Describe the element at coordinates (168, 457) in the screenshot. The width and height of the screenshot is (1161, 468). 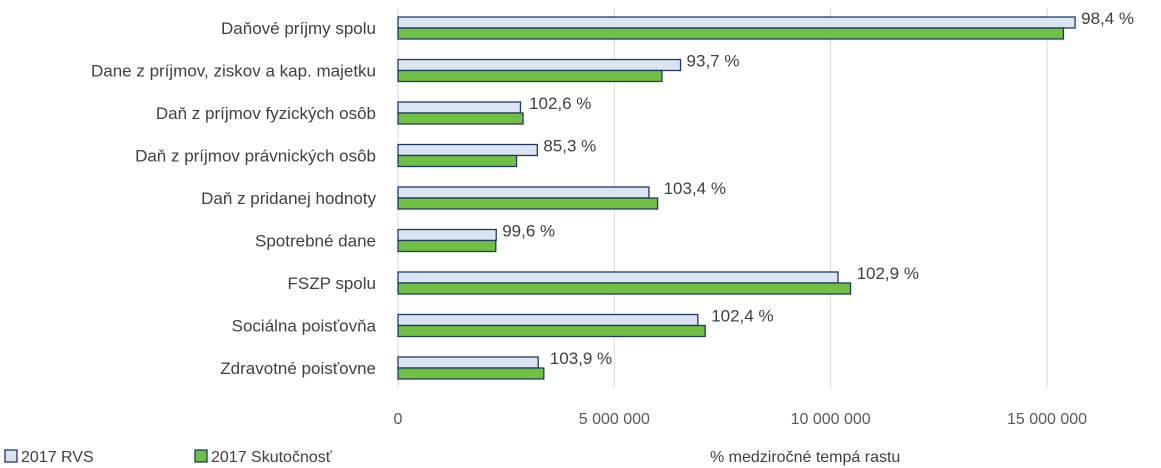
I see `legend: 2017 RVS 2017 Skutočnosť` at that location.